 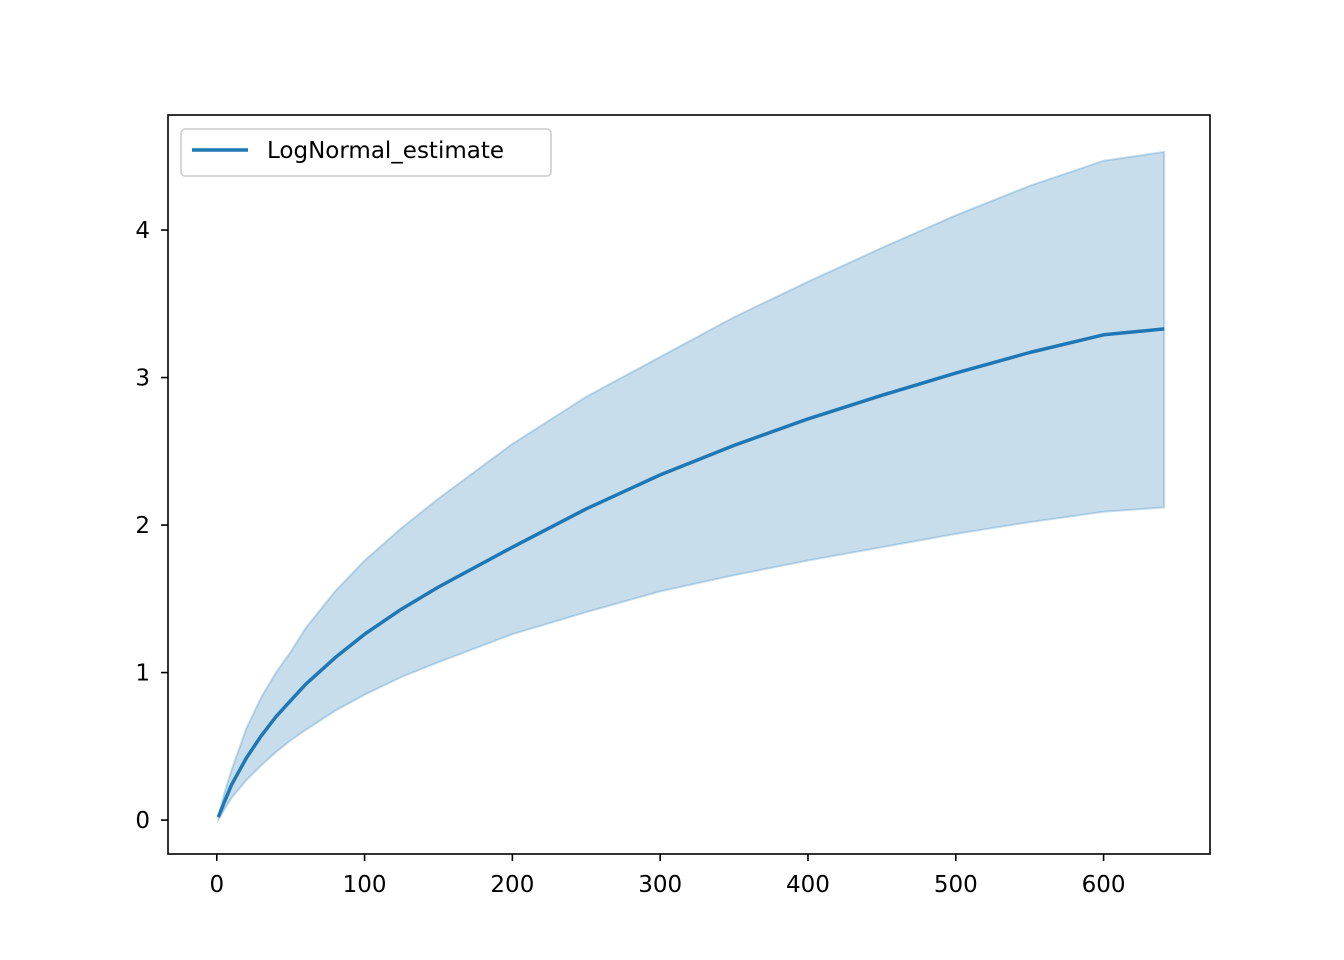 I want to click on legend-label: LogNormal_estimate, so click(x=385, y=151).